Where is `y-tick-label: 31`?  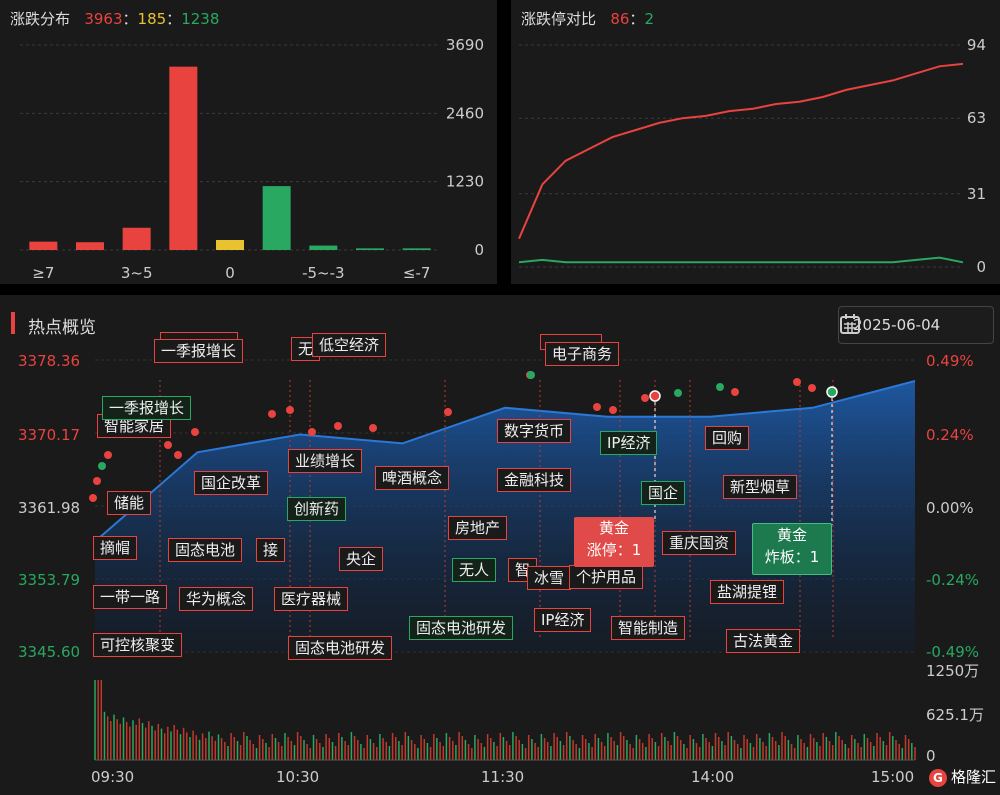
y-tick-label: 31 is located at coordinates (976, 194).